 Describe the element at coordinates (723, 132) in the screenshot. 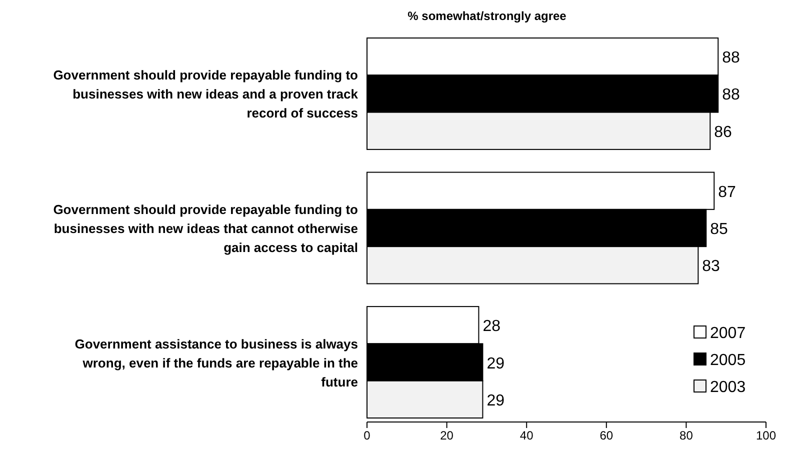

I see `data-label: 86` at that location.